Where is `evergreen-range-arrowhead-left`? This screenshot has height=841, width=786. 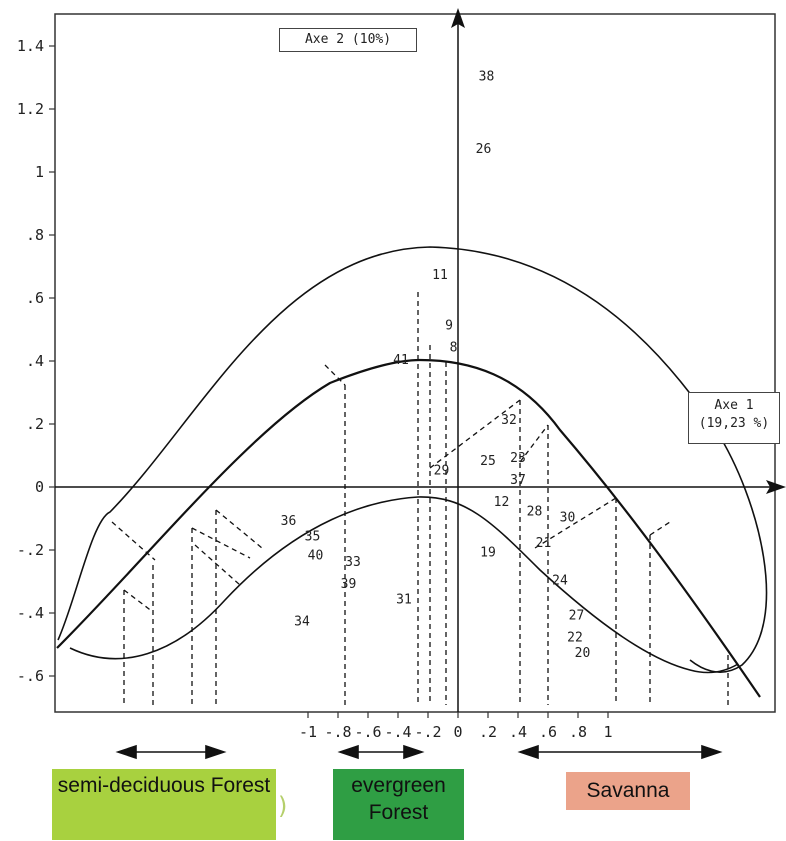 evergreen-range-arrowhead-left is located at coordinates (348, 752).